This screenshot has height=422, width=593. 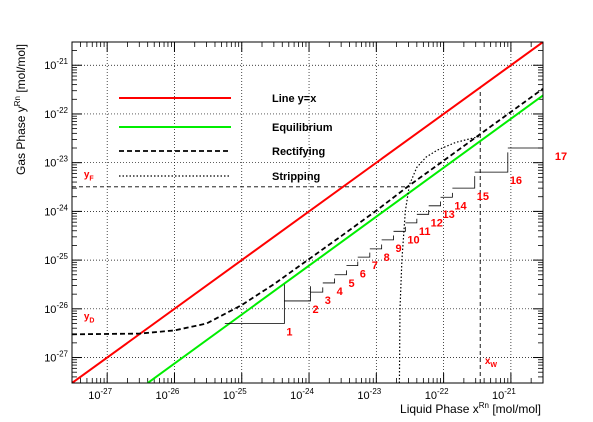 I want to click on y-tick-label: 10-27, so click(x=56, y=357).